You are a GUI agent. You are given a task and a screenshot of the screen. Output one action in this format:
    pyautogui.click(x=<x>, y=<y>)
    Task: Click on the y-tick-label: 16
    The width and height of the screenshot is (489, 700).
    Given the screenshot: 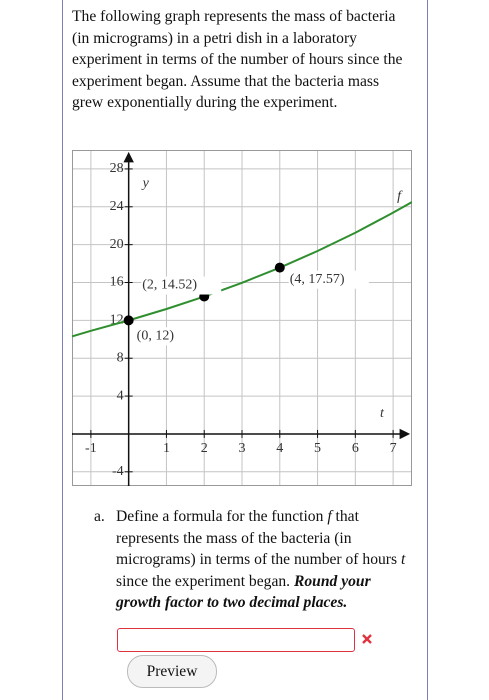 What is the action you would take?
    pyautogui.click(x=117, y=282)
    